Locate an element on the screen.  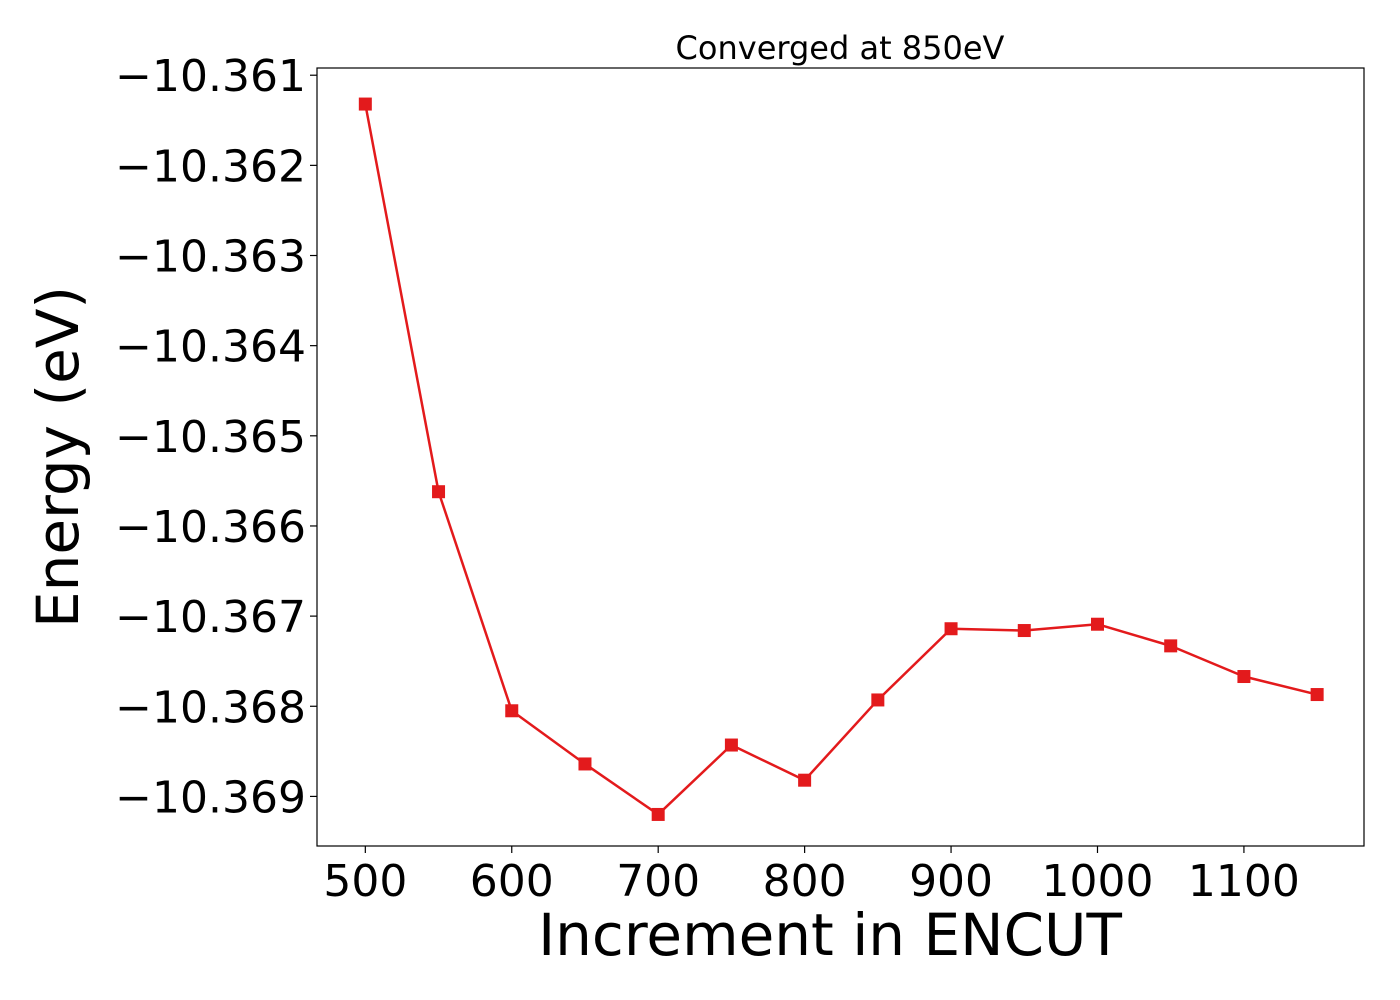
y-tick-label: −10.366 is located at coordinates (210, 527).